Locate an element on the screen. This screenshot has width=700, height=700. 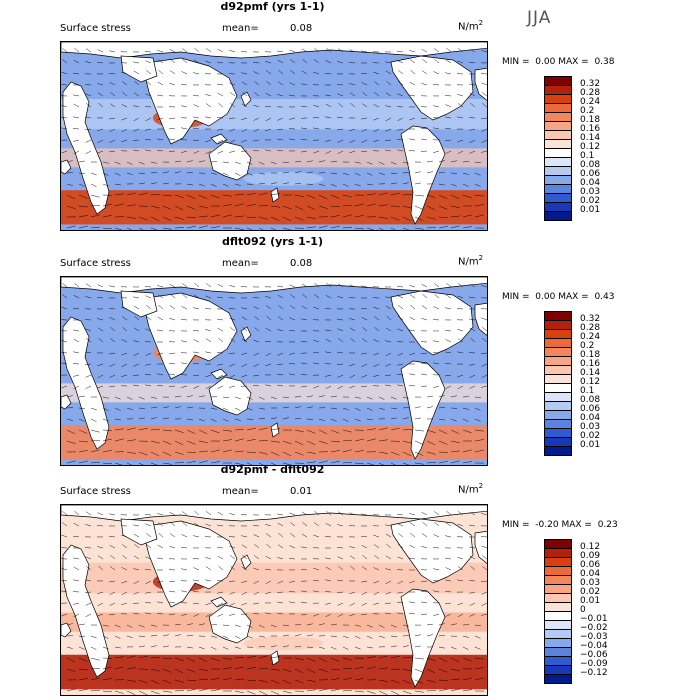
legend-tick-label: 0.02 is located at coordinates (590, 436).